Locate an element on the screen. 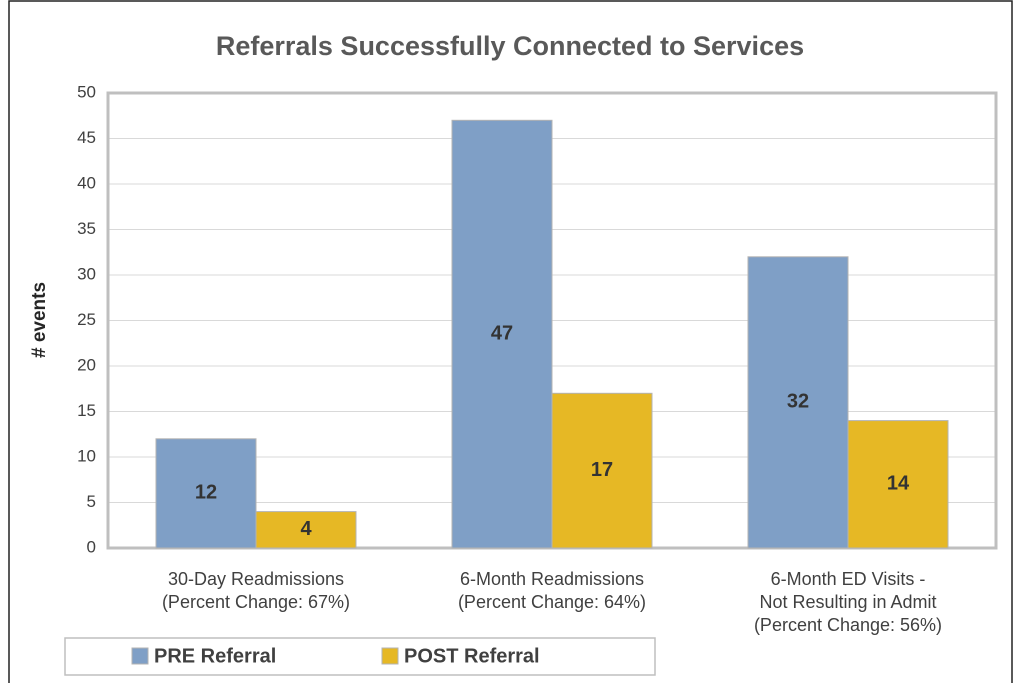  legend-box is located at coordinates (360, 656).